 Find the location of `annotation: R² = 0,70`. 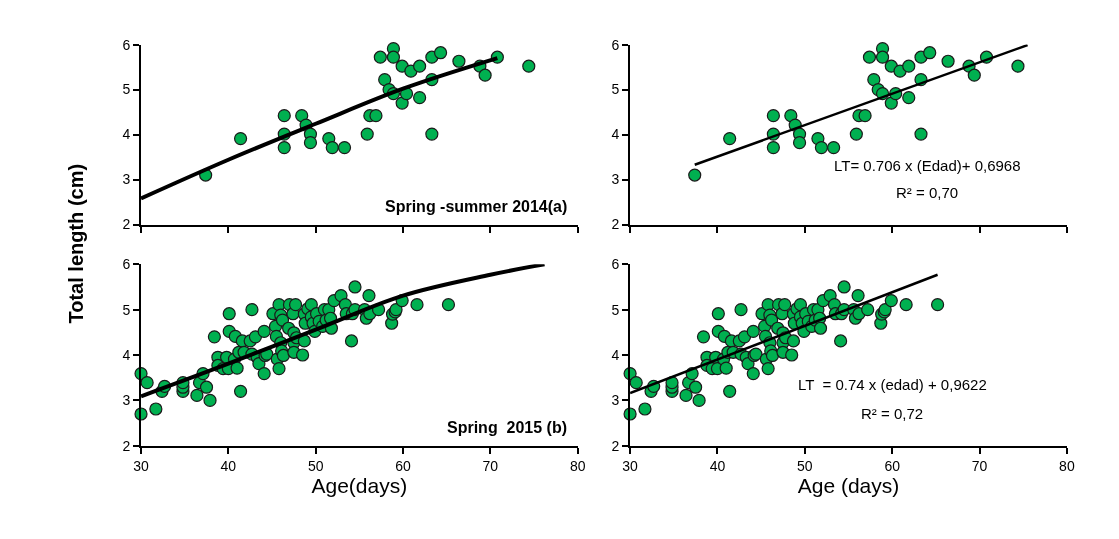

annotation: R² = 0,70 is located at coordinates (927, 192).